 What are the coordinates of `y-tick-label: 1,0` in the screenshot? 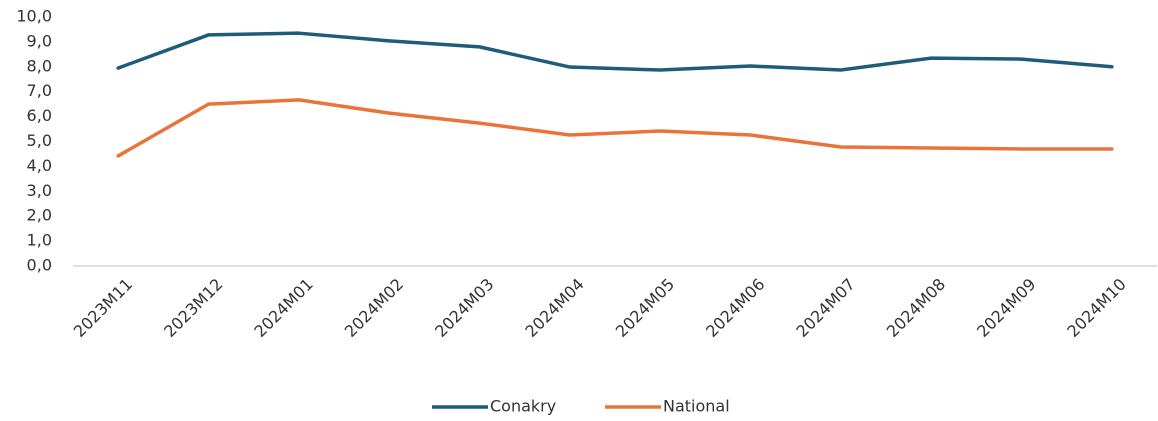 It's located at (39, 240).